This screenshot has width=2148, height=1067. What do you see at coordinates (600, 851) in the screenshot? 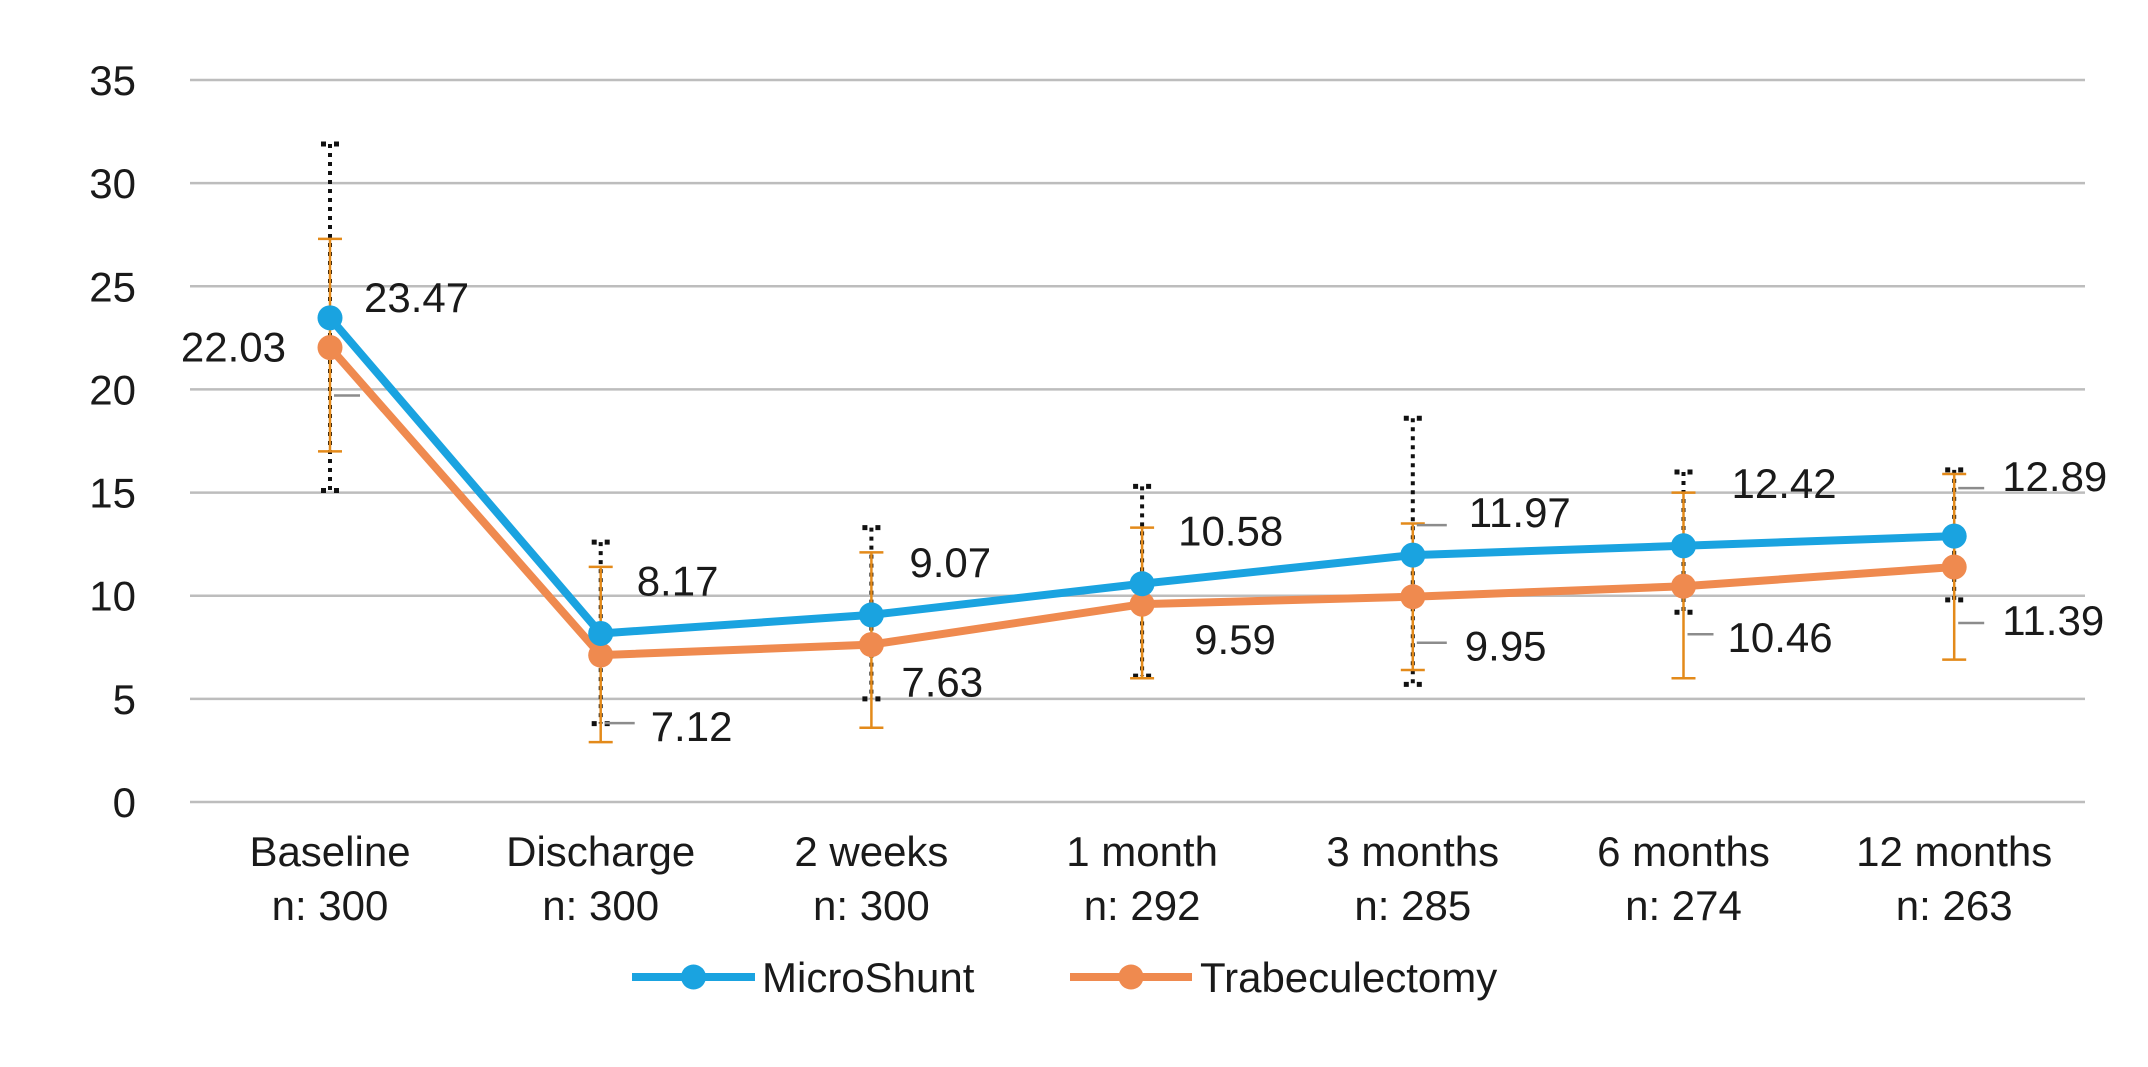
I see `x-category-label: Discharge` at bounding box center [600, 851].